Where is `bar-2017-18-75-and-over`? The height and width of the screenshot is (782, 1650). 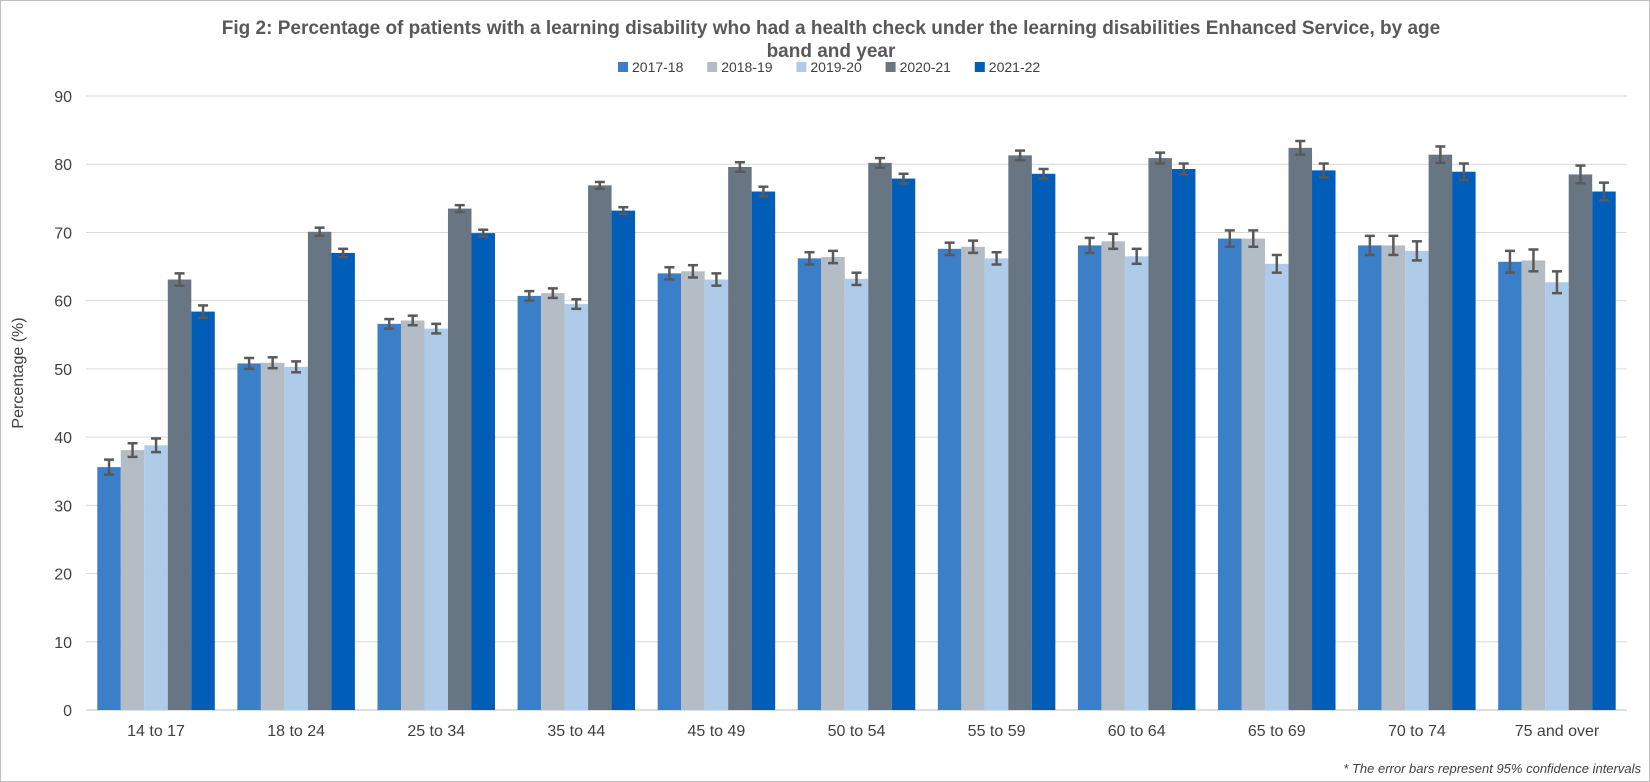 bar-2017-18-75-and-over is located at coordinates (1510, 485).